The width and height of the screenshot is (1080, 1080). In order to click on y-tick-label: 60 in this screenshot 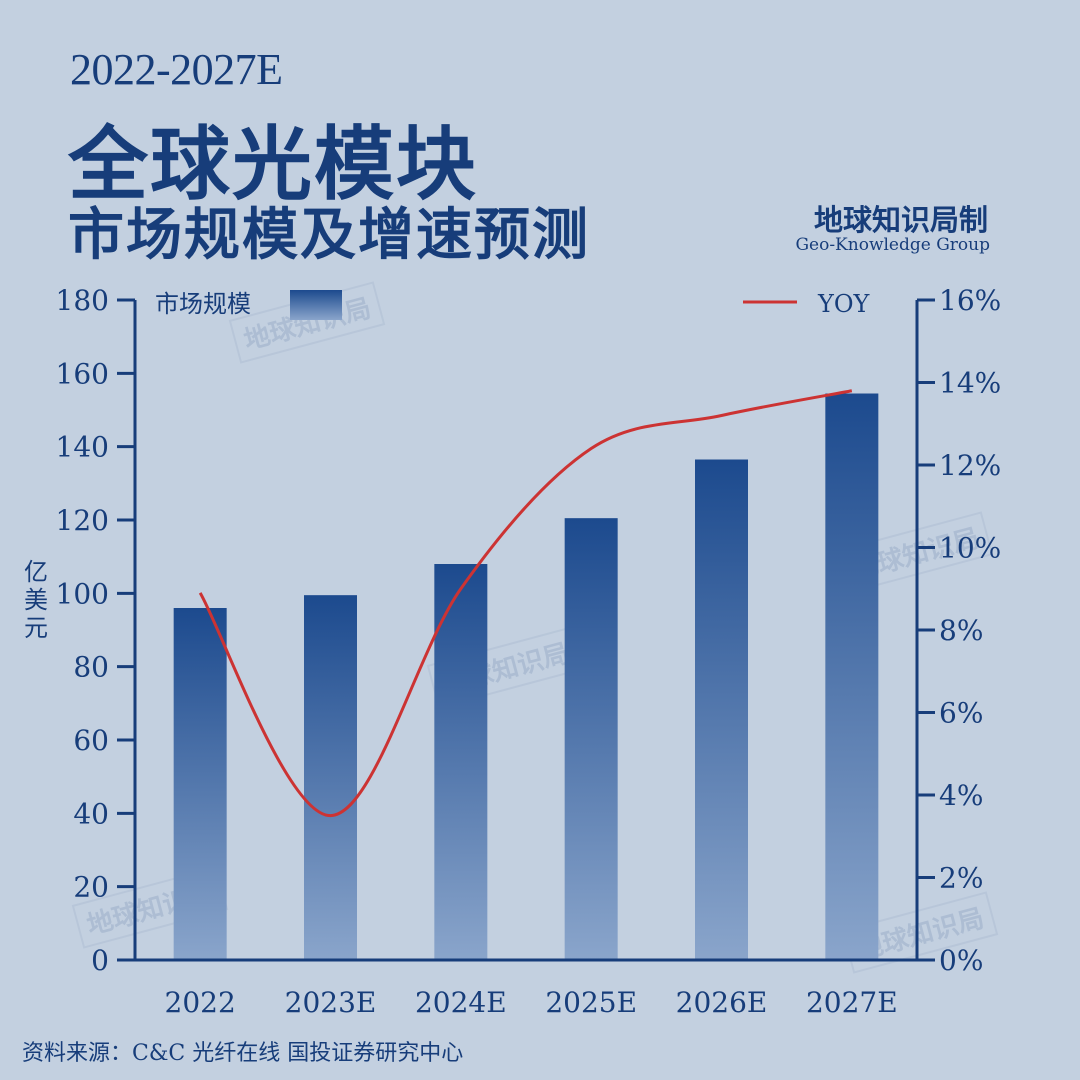, I will do `click(91, 740)`.